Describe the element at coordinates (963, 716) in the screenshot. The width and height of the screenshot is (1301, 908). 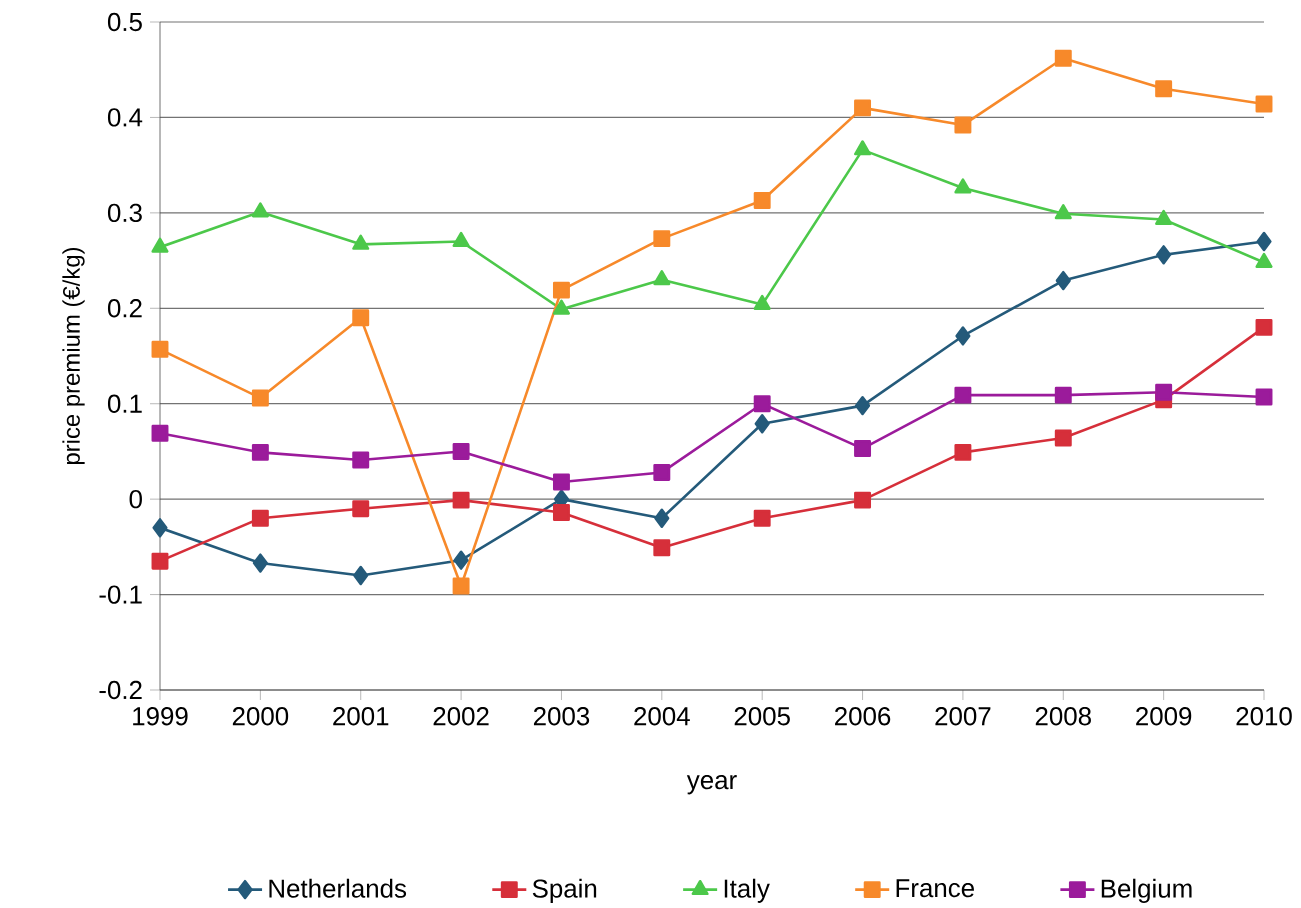
I see `x-tick-label: 2007` at that location.